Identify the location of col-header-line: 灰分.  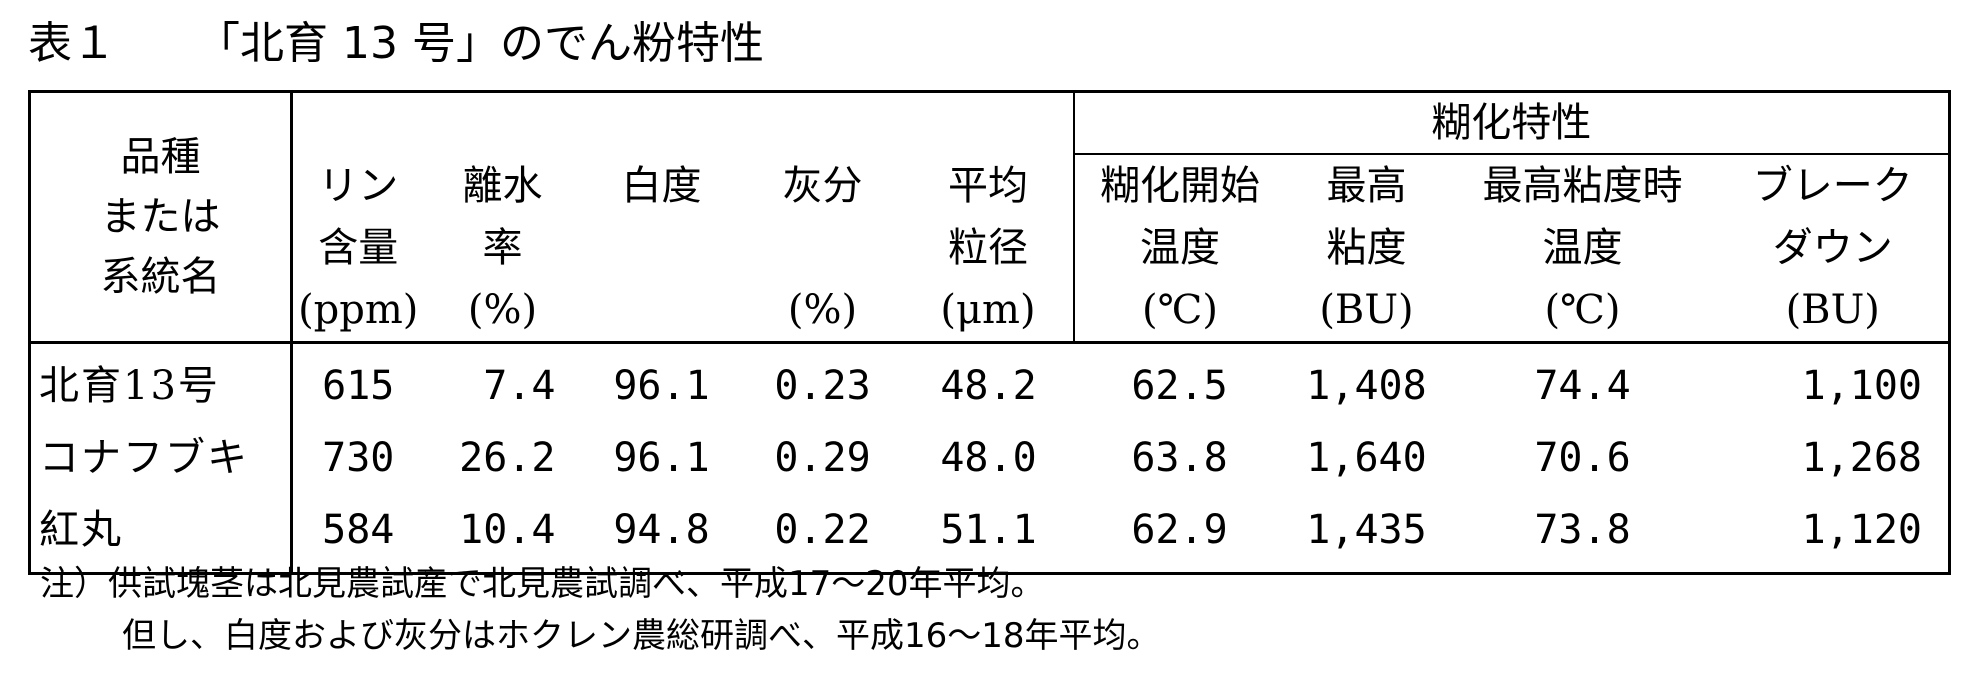
(822, 185).